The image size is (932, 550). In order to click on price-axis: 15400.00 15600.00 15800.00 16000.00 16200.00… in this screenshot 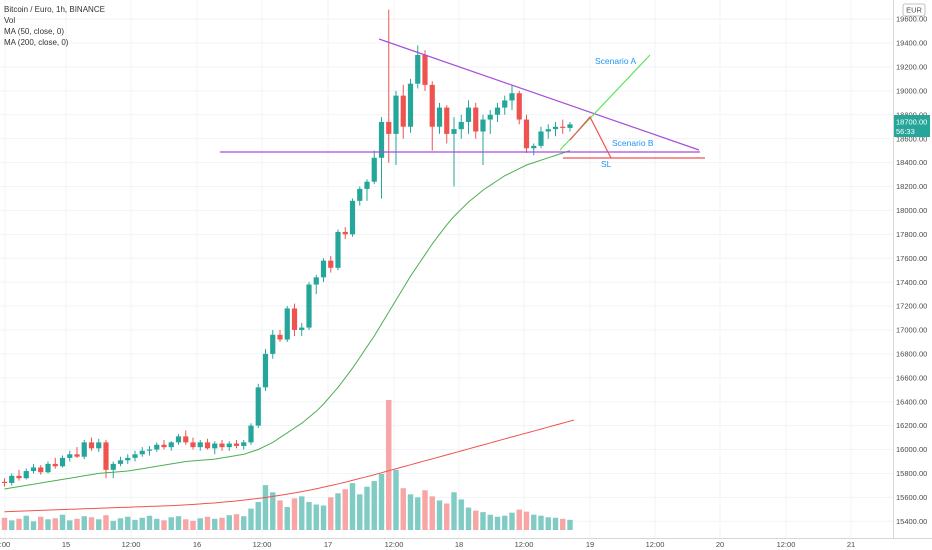, I will do `click(912, 275)`.